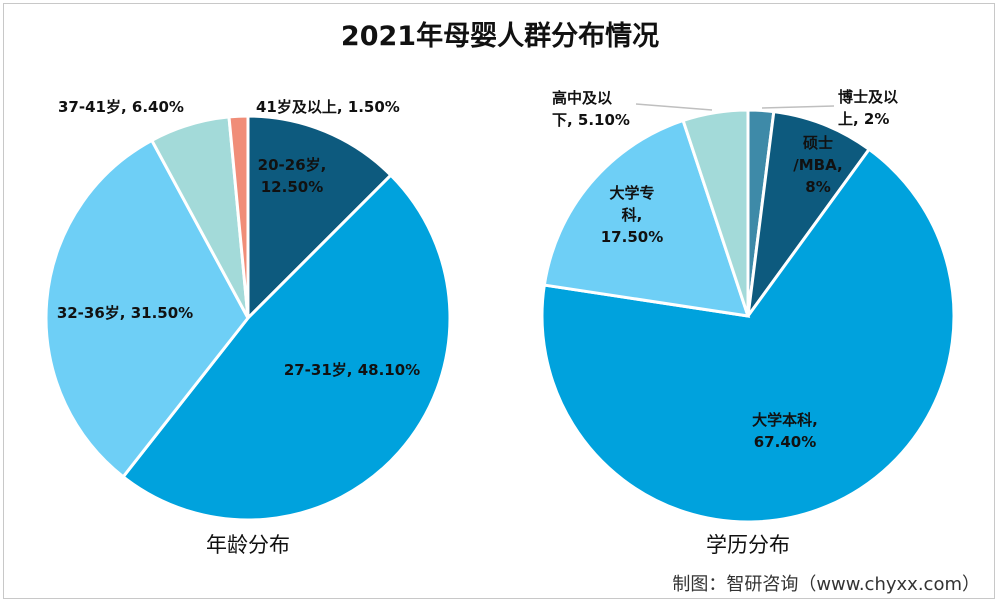 This screenshot has width=1000, height=604. I want to click on slice-label: 大学专科, 17.50%, so click(632, 215).